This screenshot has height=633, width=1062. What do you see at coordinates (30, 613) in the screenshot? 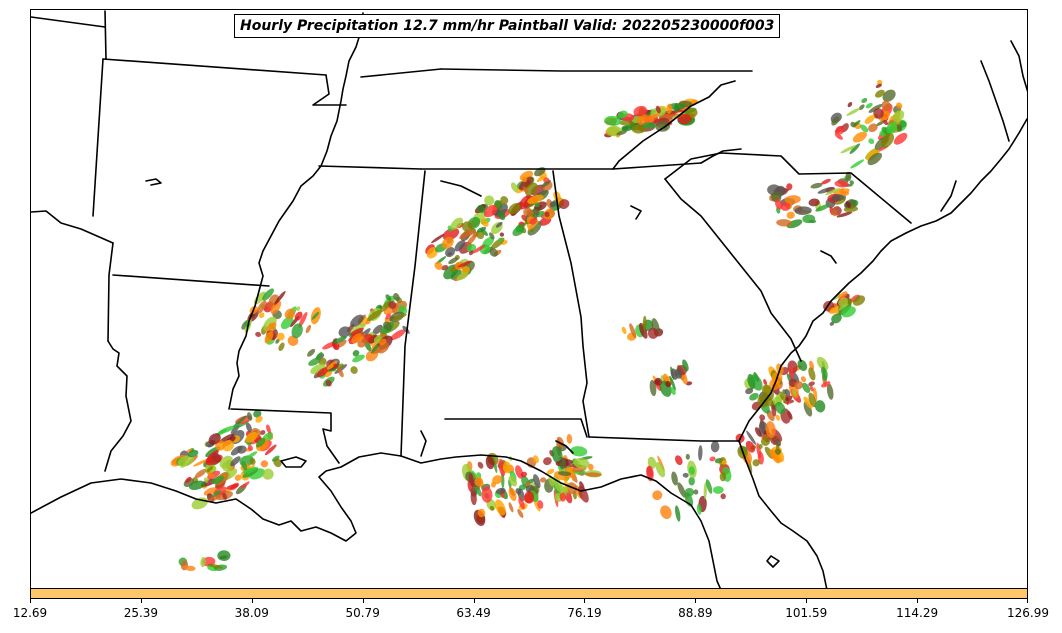
I see `colorbar-tick-label: 12.69` at bounding box center [30, 613].